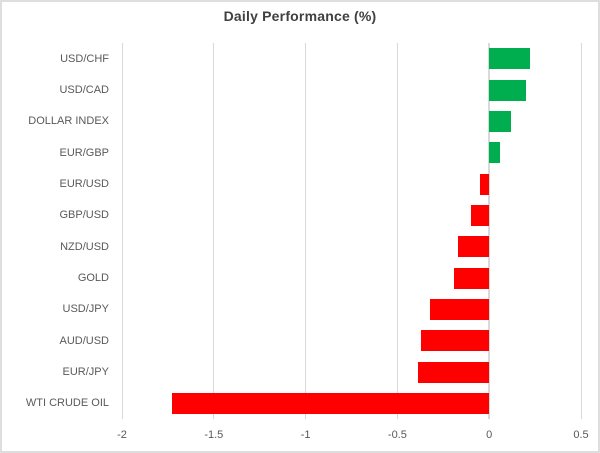 This screenshot has width=600, height=453. What do you see at coordinates (84, 246) in the screenshot?
I see `category-label-nzd-usd: NZD/USD` at bounding box center [84, 246].